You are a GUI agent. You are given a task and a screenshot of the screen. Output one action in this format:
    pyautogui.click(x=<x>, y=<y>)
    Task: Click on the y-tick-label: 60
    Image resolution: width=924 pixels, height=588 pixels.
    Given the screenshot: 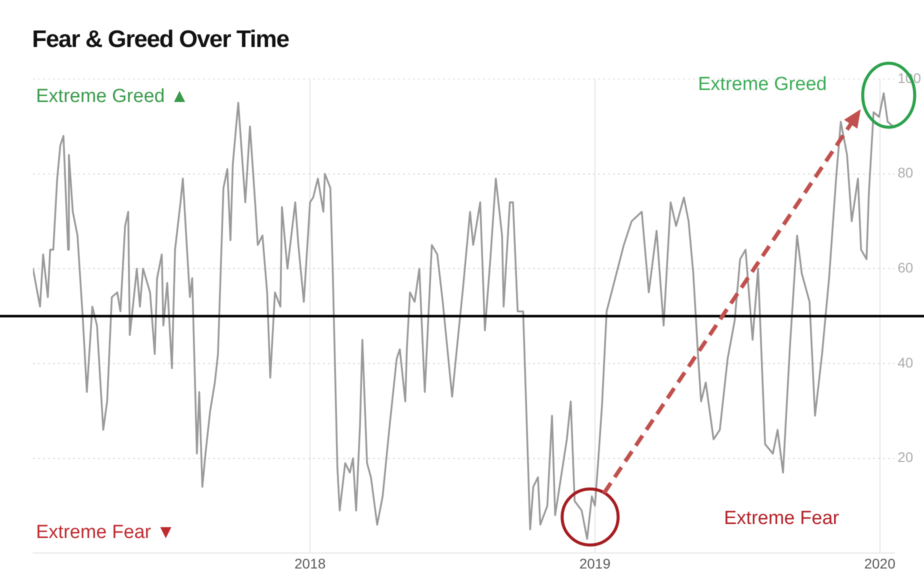 What is the action you would take?
    pyautogui.click(x=906, y=268)
    